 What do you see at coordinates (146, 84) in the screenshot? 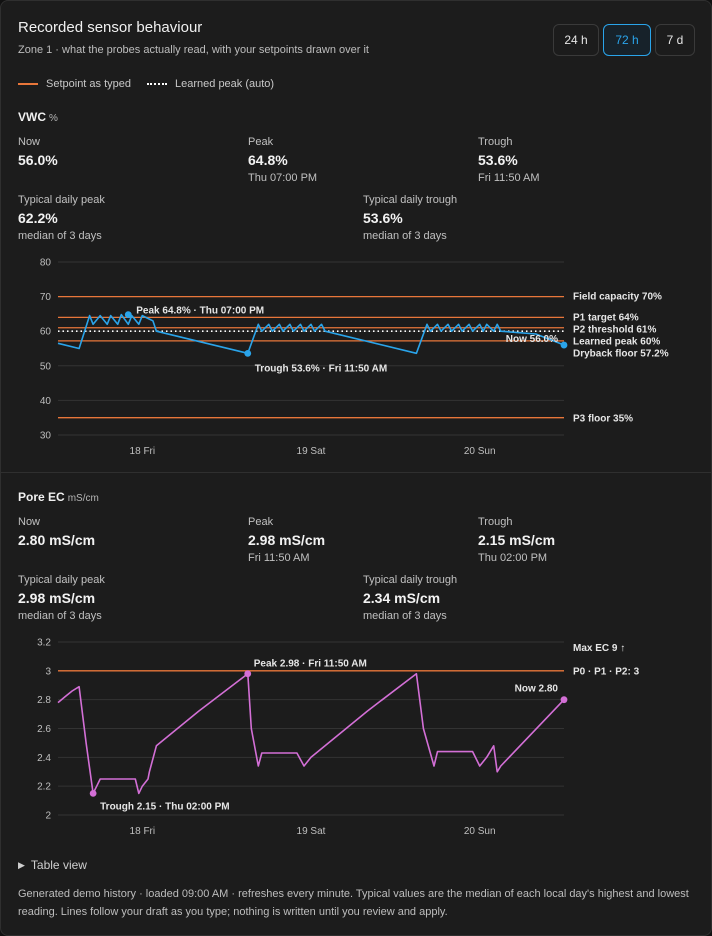
I see `chart-legend: Setpoint as typed Learned peak (auto)` at bounding box center [146, 84].